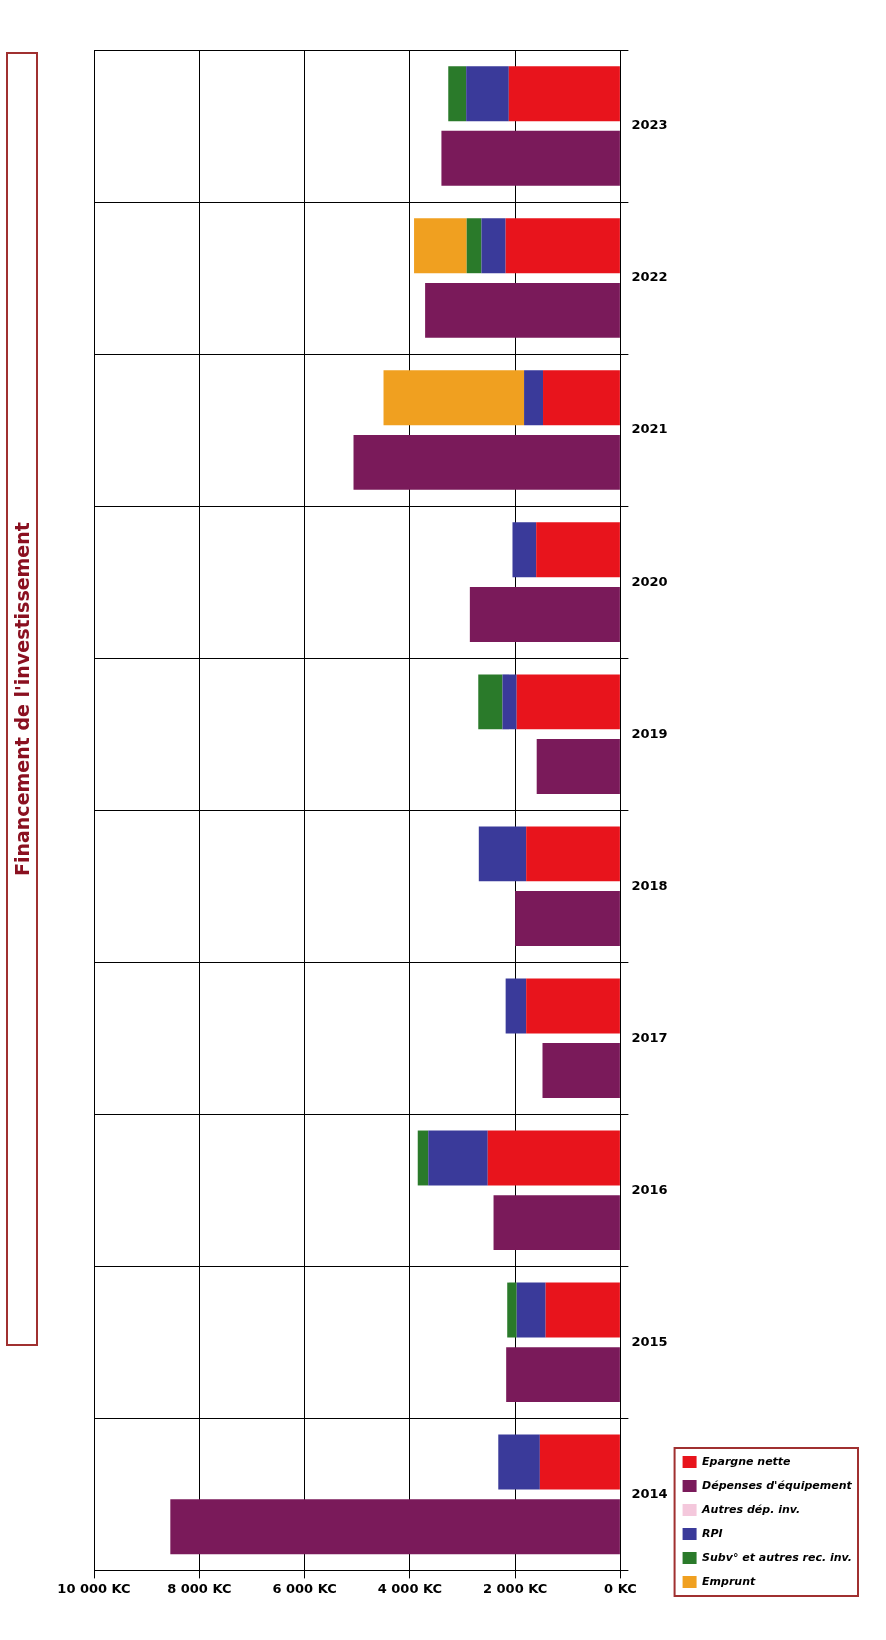  Describe the element at coordinates (649, 1037) in the screenshot. I see `y-tick-label: 2017` at that location.